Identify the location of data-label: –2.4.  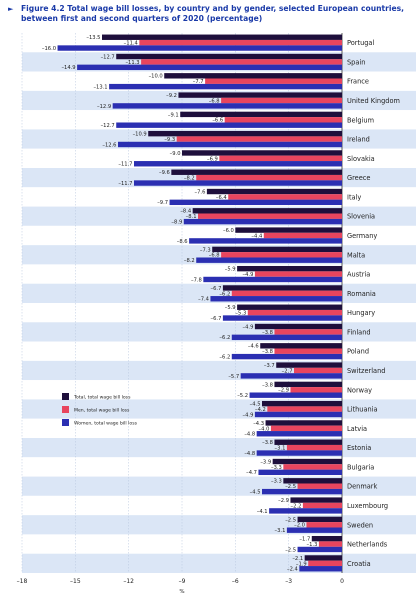
(293, 570).